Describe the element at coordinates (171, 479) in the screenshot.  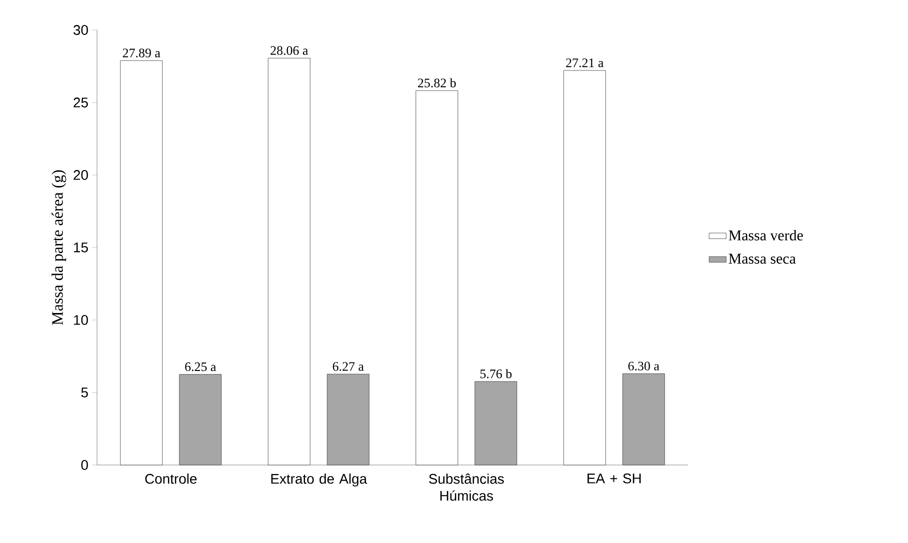
I see `x-tick-label: Controle` at that location.